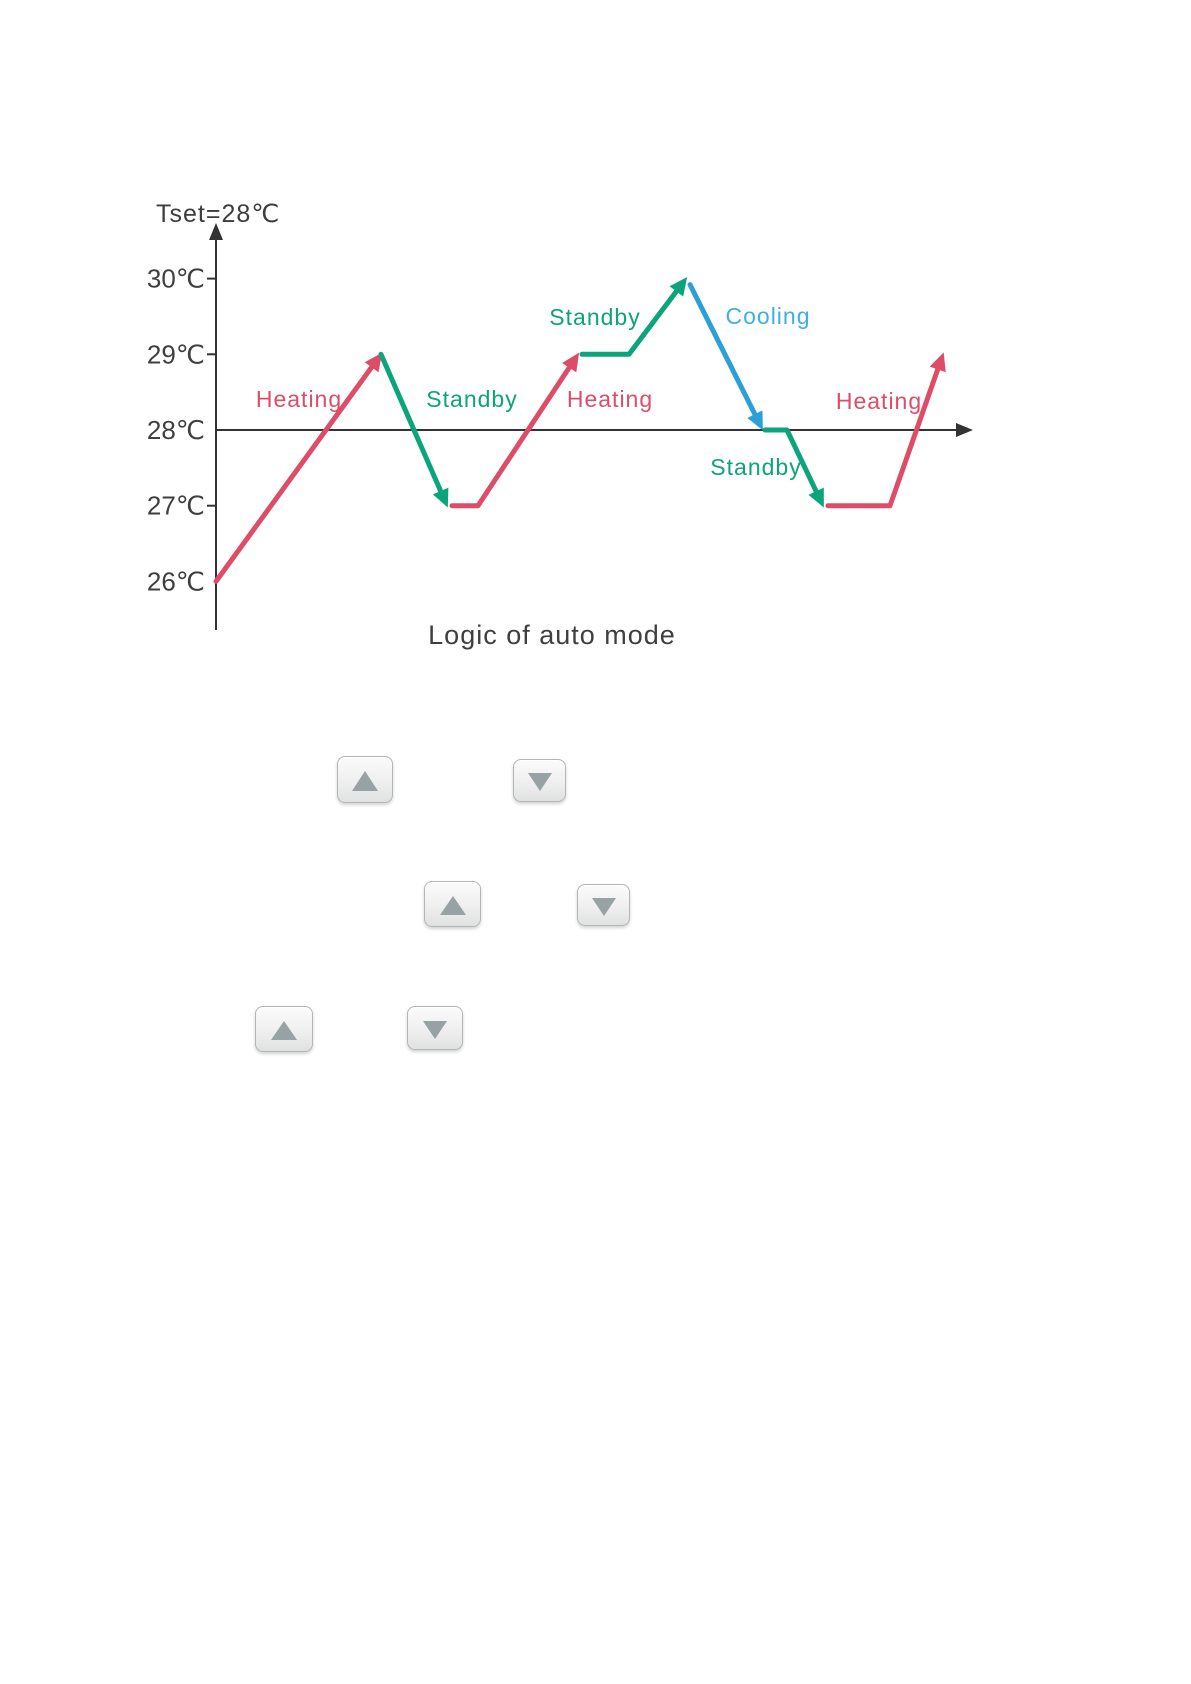  Describe the element at coordinates (176, 506) in the screenshot. I see `y-tick-label: 27℃` at that location.